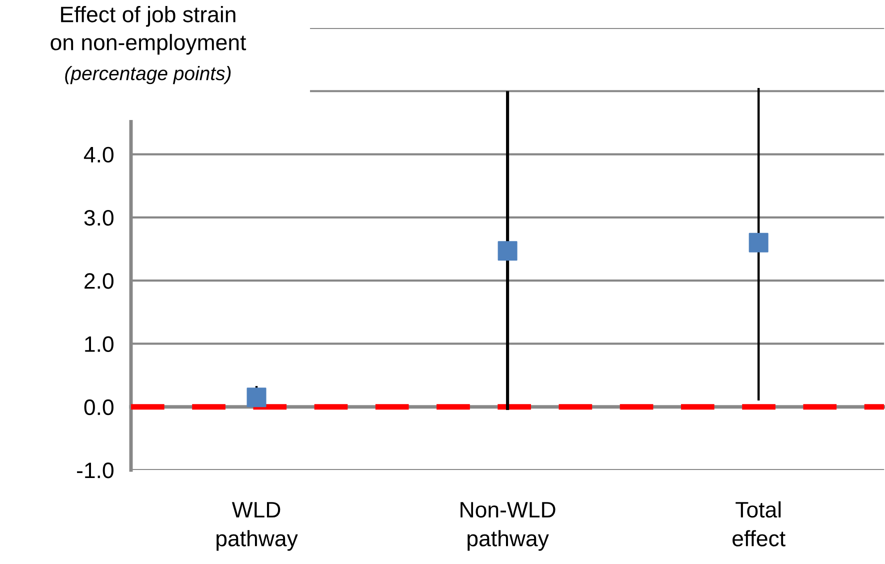  Describe the element at coordinates (99, 218) in the screenshot. I see `y-tick-label: 3.0` at that location.